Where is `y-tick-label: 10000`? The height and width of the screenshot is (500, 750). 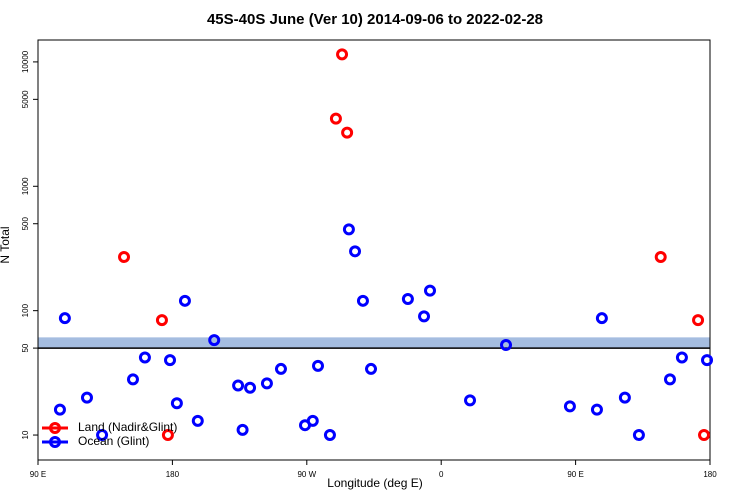 y-tick-label: 10000 is located at coordinates (25, 61).